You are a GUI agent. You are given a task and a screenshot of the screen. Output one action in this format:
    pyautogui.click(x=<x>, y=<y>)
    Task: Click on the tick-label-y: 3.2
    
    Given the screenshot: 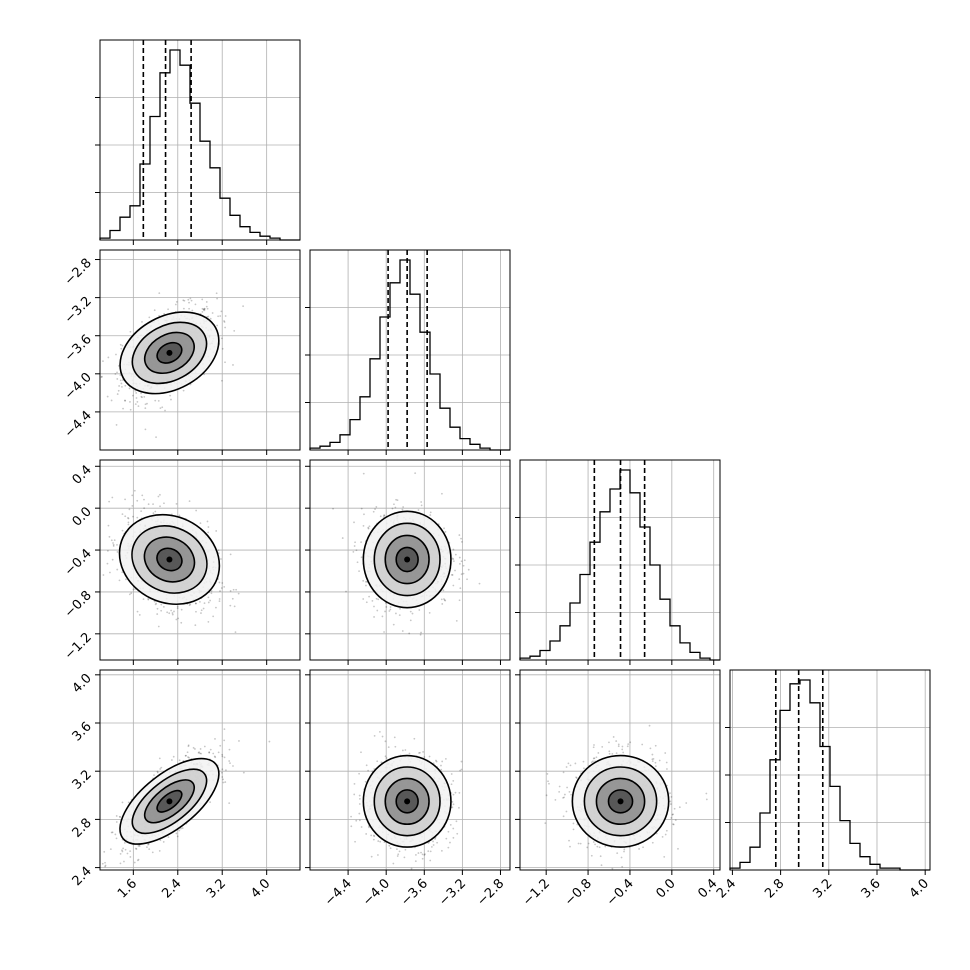 What is the action you would take?
    pyautogui.click(x=82, y=779)
    